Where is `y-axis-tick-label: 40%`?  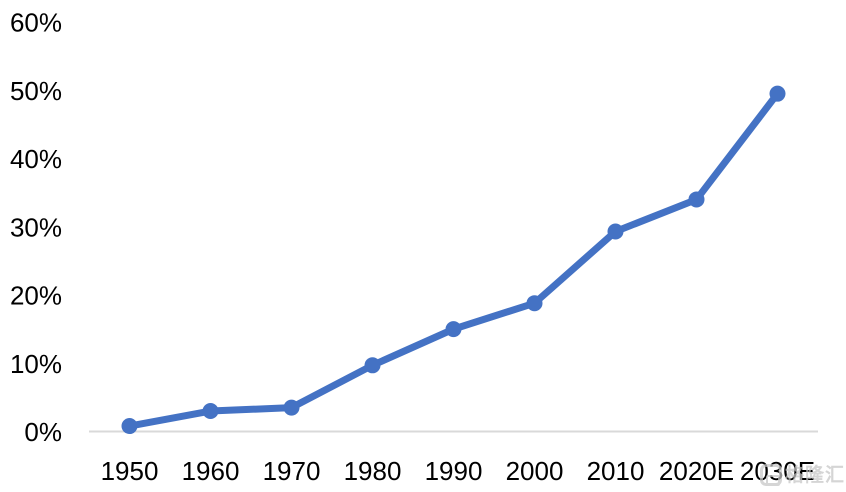
y-axis-tick-label: 40% is located at coordinates (36, 159).